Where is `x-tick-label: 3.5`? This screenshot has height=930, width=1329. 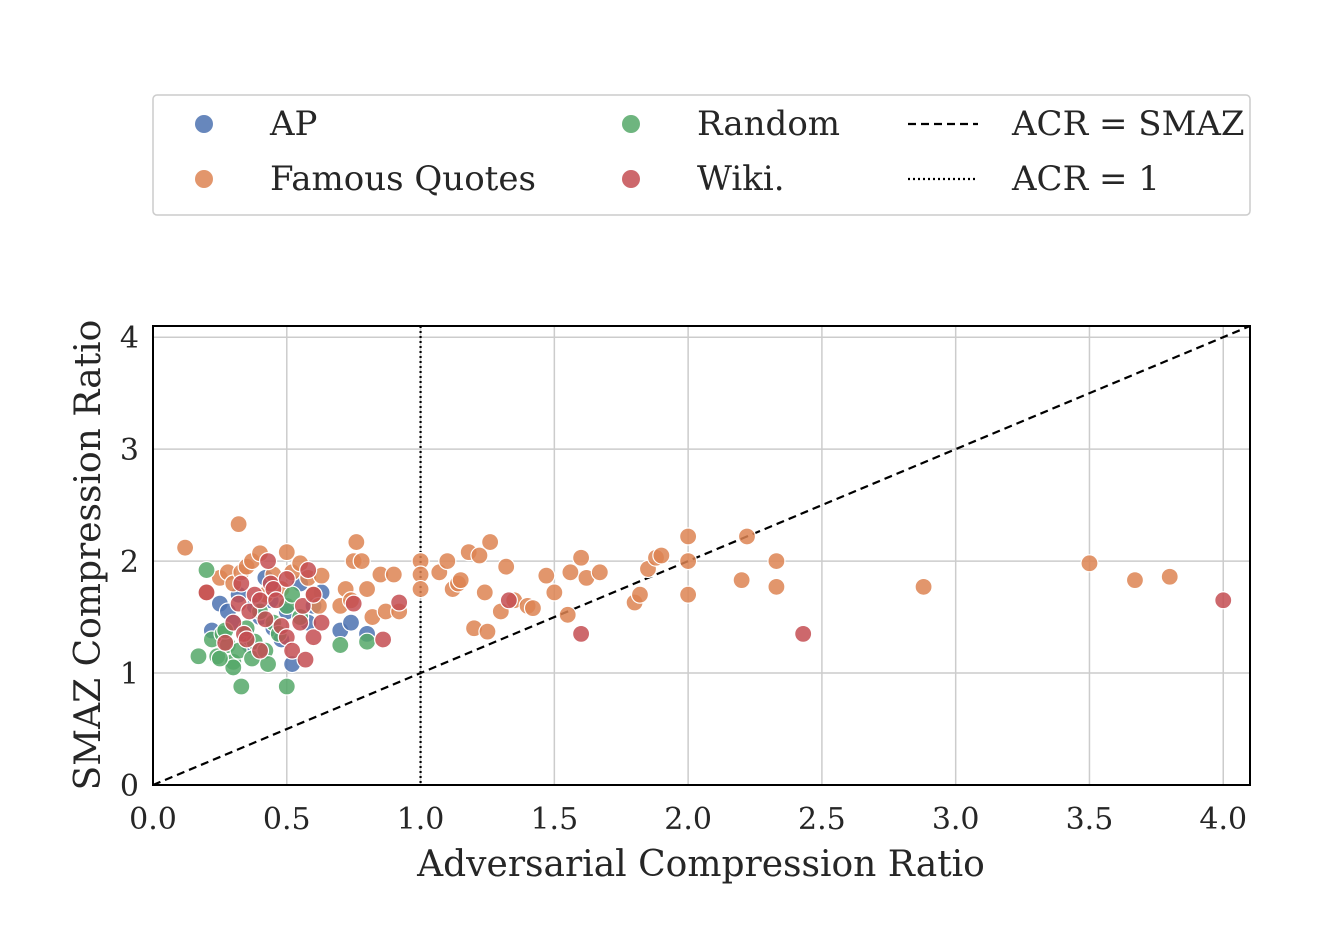 x-tick-label: 3.5 is located at coordinates (1090, 819).